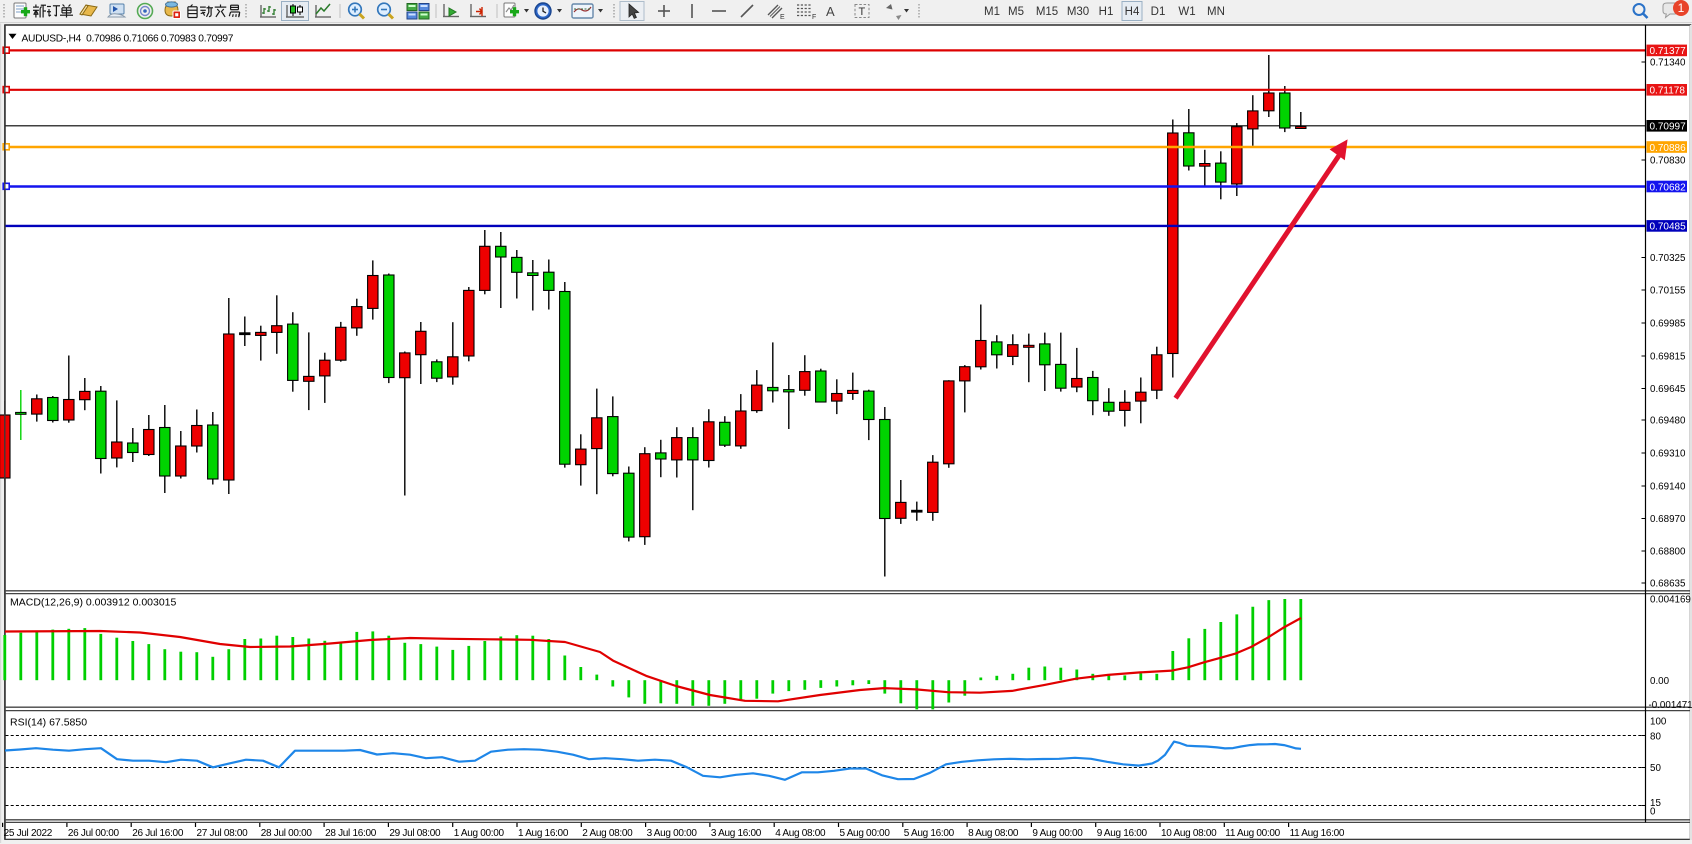  What do you see at coordinates (1016, 12) in the screenshot?
I see `svg-text: M5` at bounding box center [1016, 12].